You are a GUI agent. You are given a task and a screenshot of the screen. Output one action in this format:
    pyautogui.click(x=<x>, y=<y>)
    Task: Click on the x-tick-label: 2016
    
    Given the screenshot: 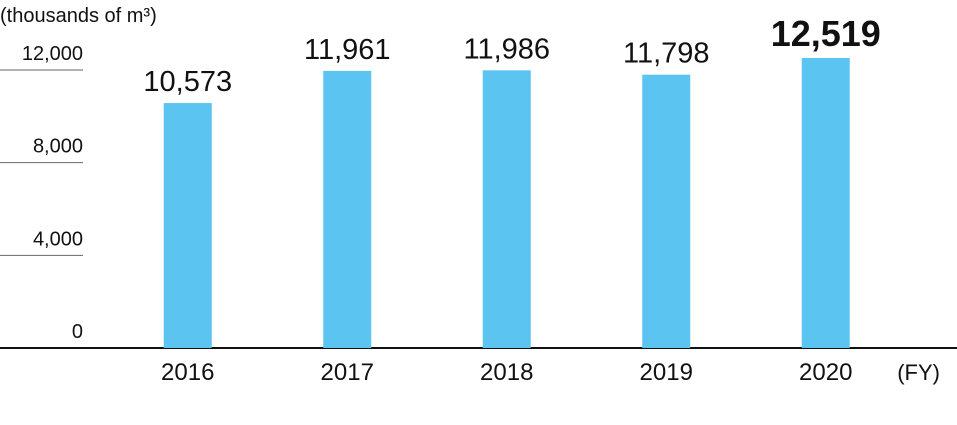 What is the action you would take?
    pyautogui.click(x=187, y=372)
    